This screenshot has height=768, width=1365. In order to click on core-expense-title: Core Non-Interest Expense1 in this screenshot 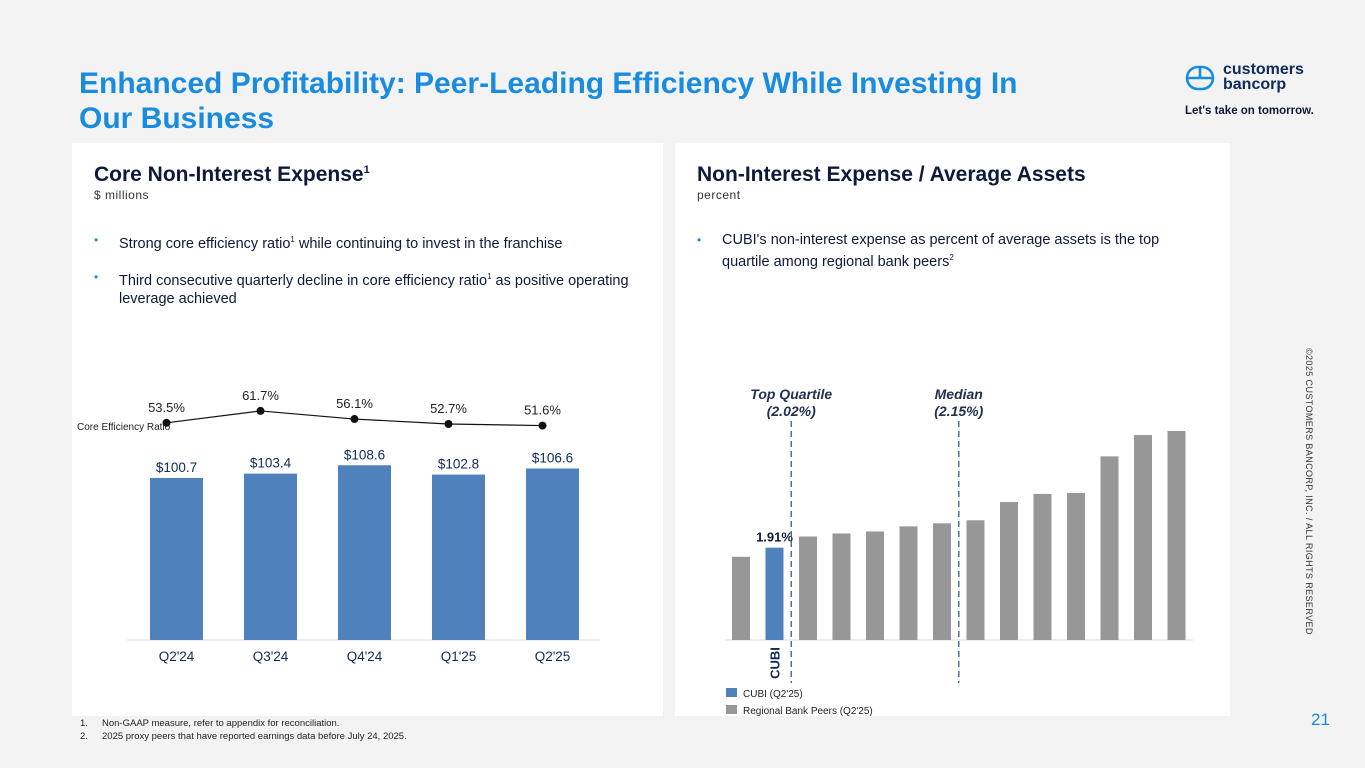, I will do `click(232, 175)`.